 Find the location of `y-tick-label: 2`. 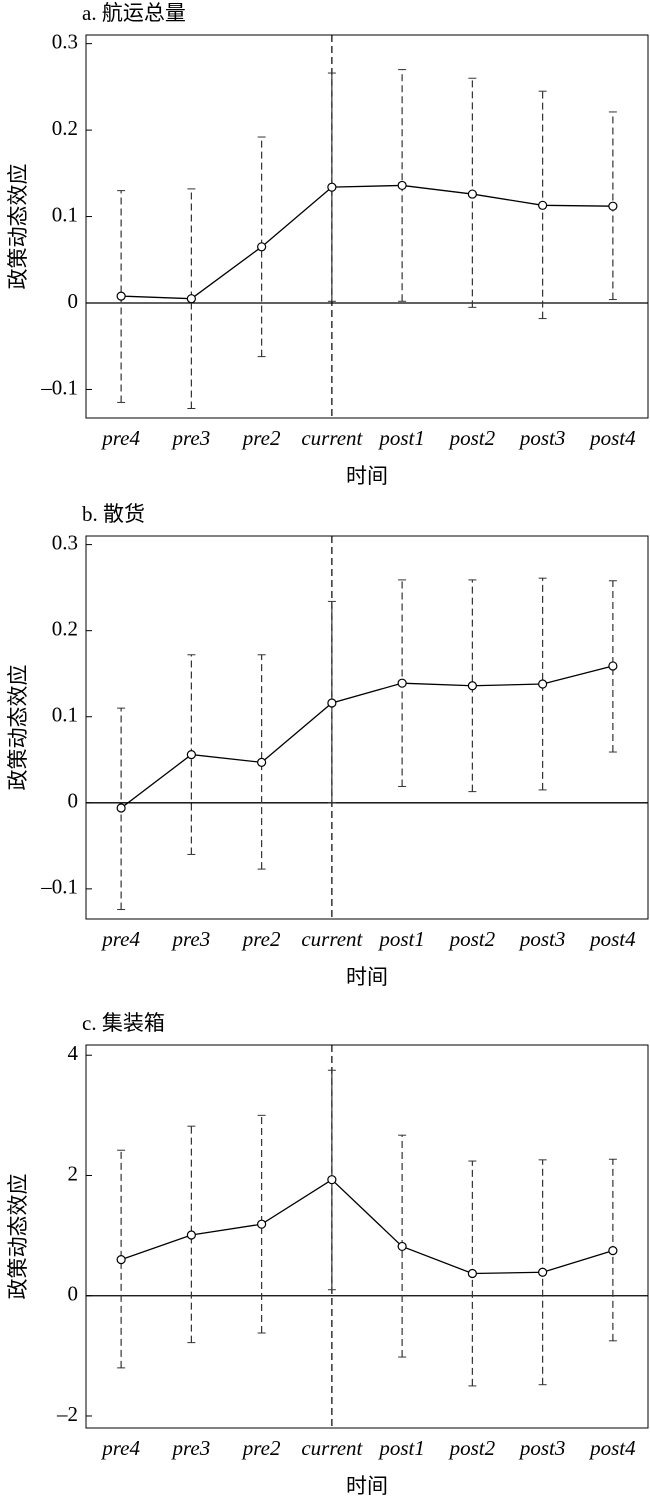

y-tick-label: 2 is located at coordinates (73, 1173).